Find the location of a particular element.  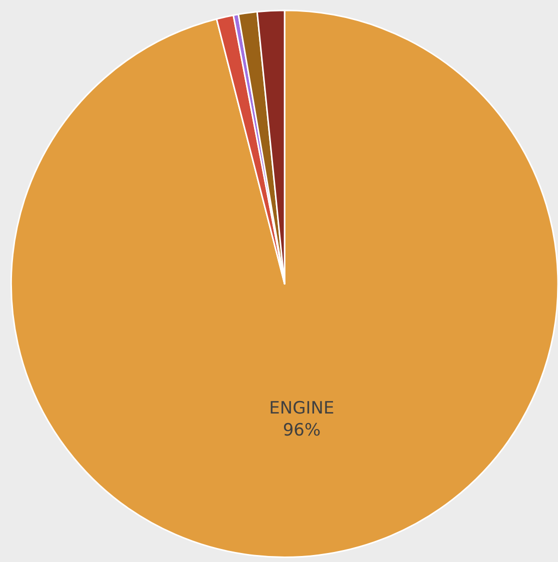

data-label: 96% is located at coordinates (301, 430).